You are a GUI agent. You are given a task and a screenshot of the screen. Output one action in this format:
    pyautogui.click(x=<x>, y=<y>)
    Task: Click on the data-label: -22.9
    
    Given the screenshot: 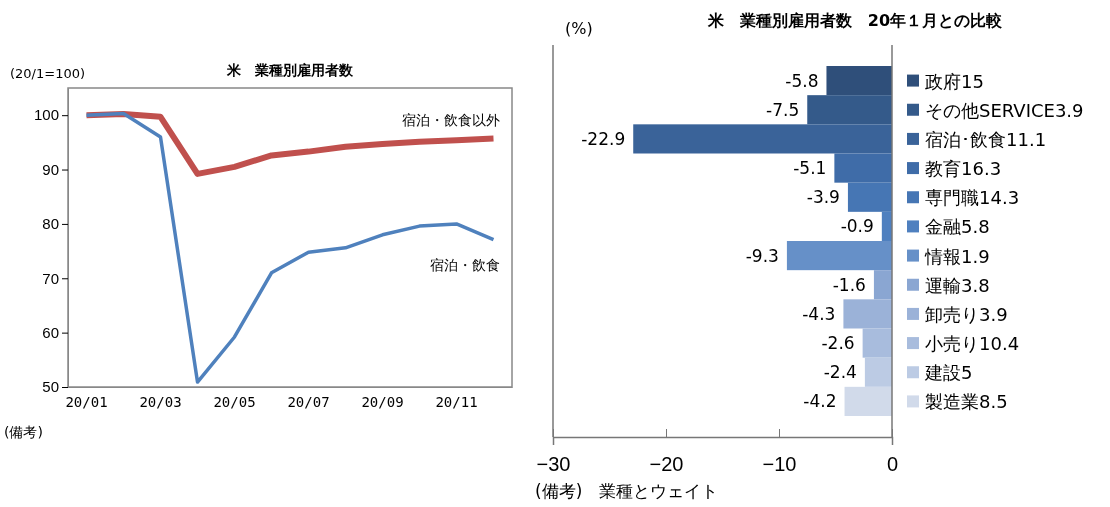 What is the action you would take?
    pyautogui.click(x=603, y=138)
    